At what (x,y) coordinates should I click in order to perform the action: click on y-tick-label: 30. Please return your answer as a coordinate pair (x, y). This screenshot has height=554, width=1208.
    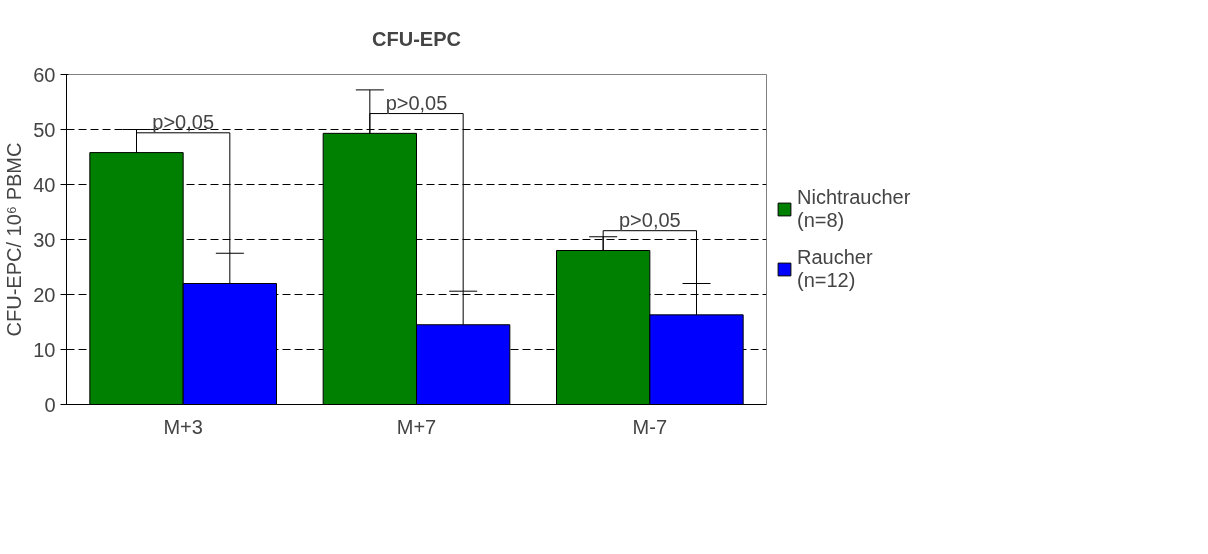
    Looking at the image, I should click on (44, 239).